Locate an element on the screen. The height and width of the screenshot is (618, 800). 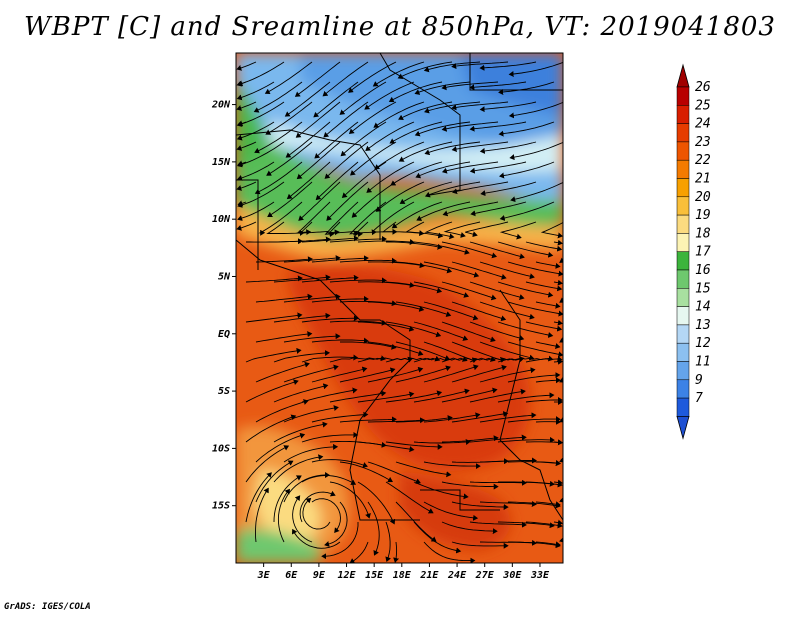
pale-band is located at coordinates (416, 146).